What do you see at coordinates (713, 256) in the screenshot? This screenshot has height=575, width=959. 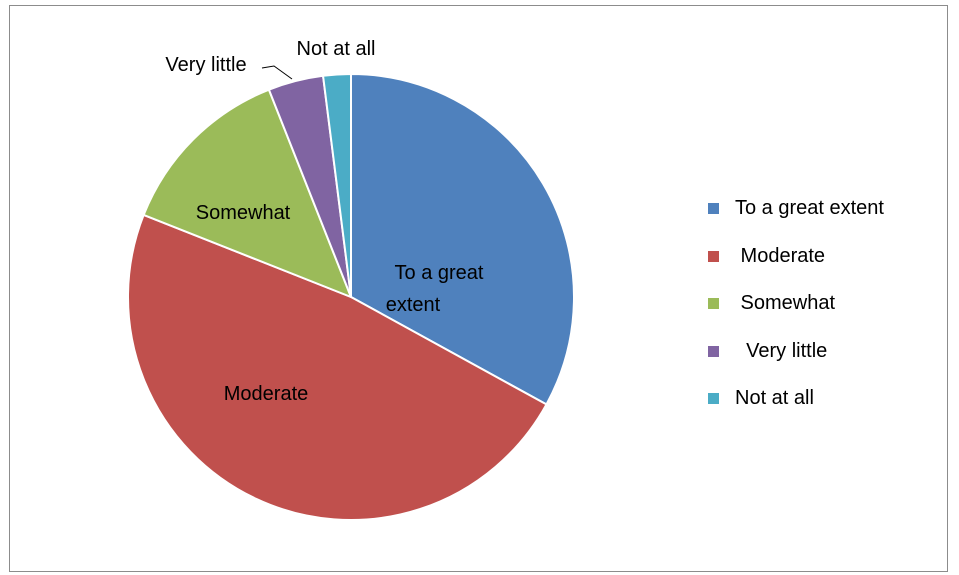 I see `legend-swatch-moderate` at bounding box center [713, 256].